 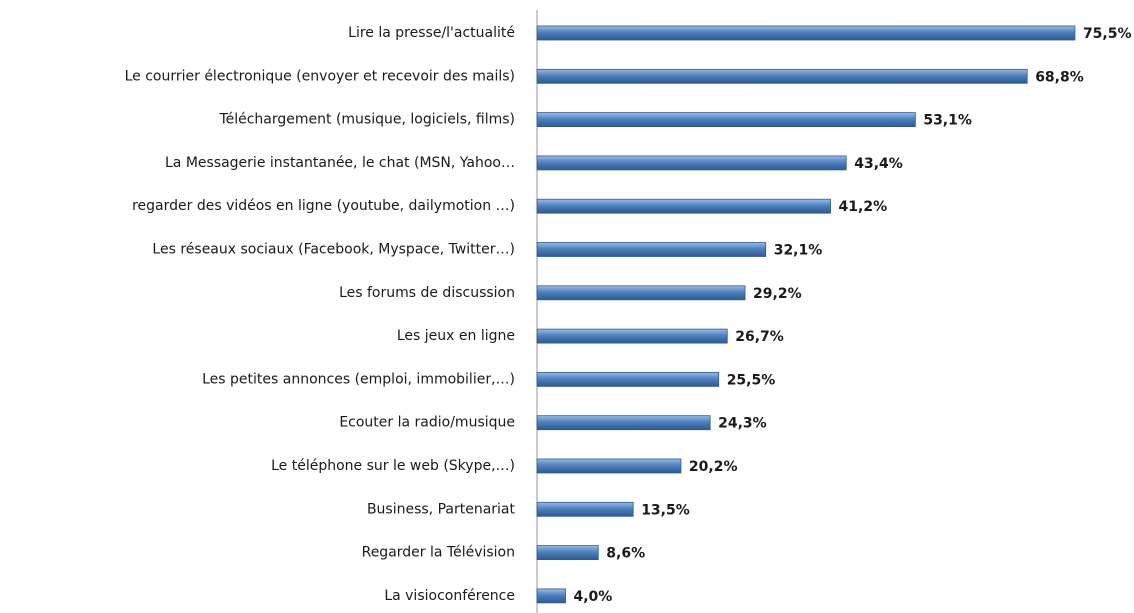 I want to click on category-label: La visioconférence, so click(x=449, y=596).